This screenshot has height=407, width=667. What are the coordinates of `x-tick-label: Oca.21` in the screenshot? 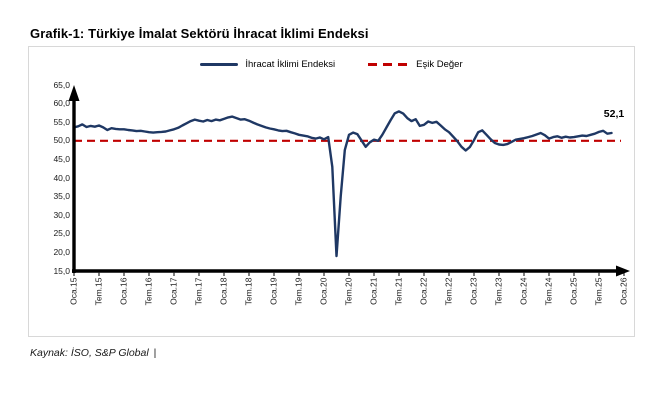 It's located at (373, 291).